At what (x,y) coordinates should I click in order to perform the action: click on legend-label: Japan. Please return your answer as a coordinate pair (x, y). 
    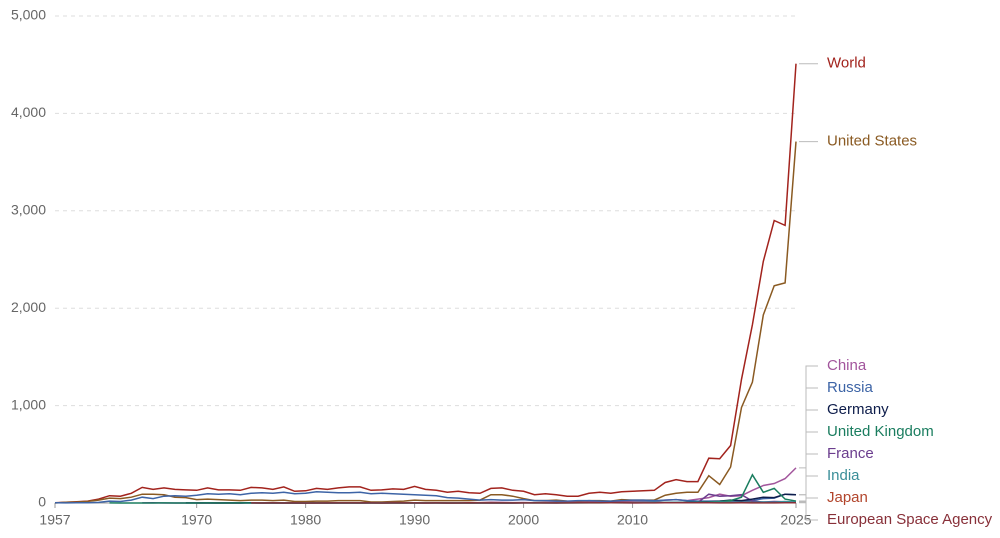
    Looking at the image, I should click on (847, 497).